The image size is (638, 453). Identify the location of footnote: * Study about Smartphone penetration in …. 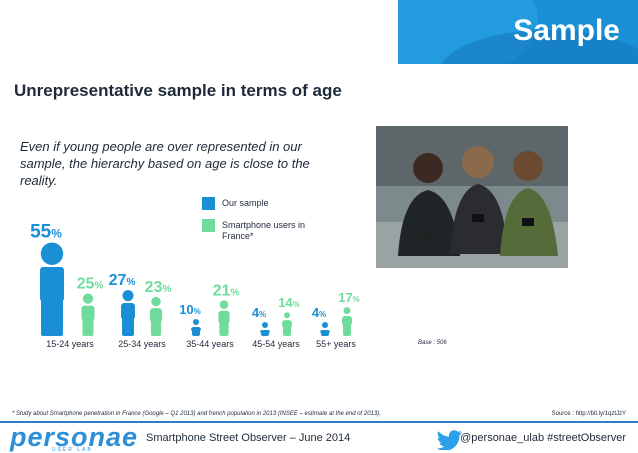
(196, 414).